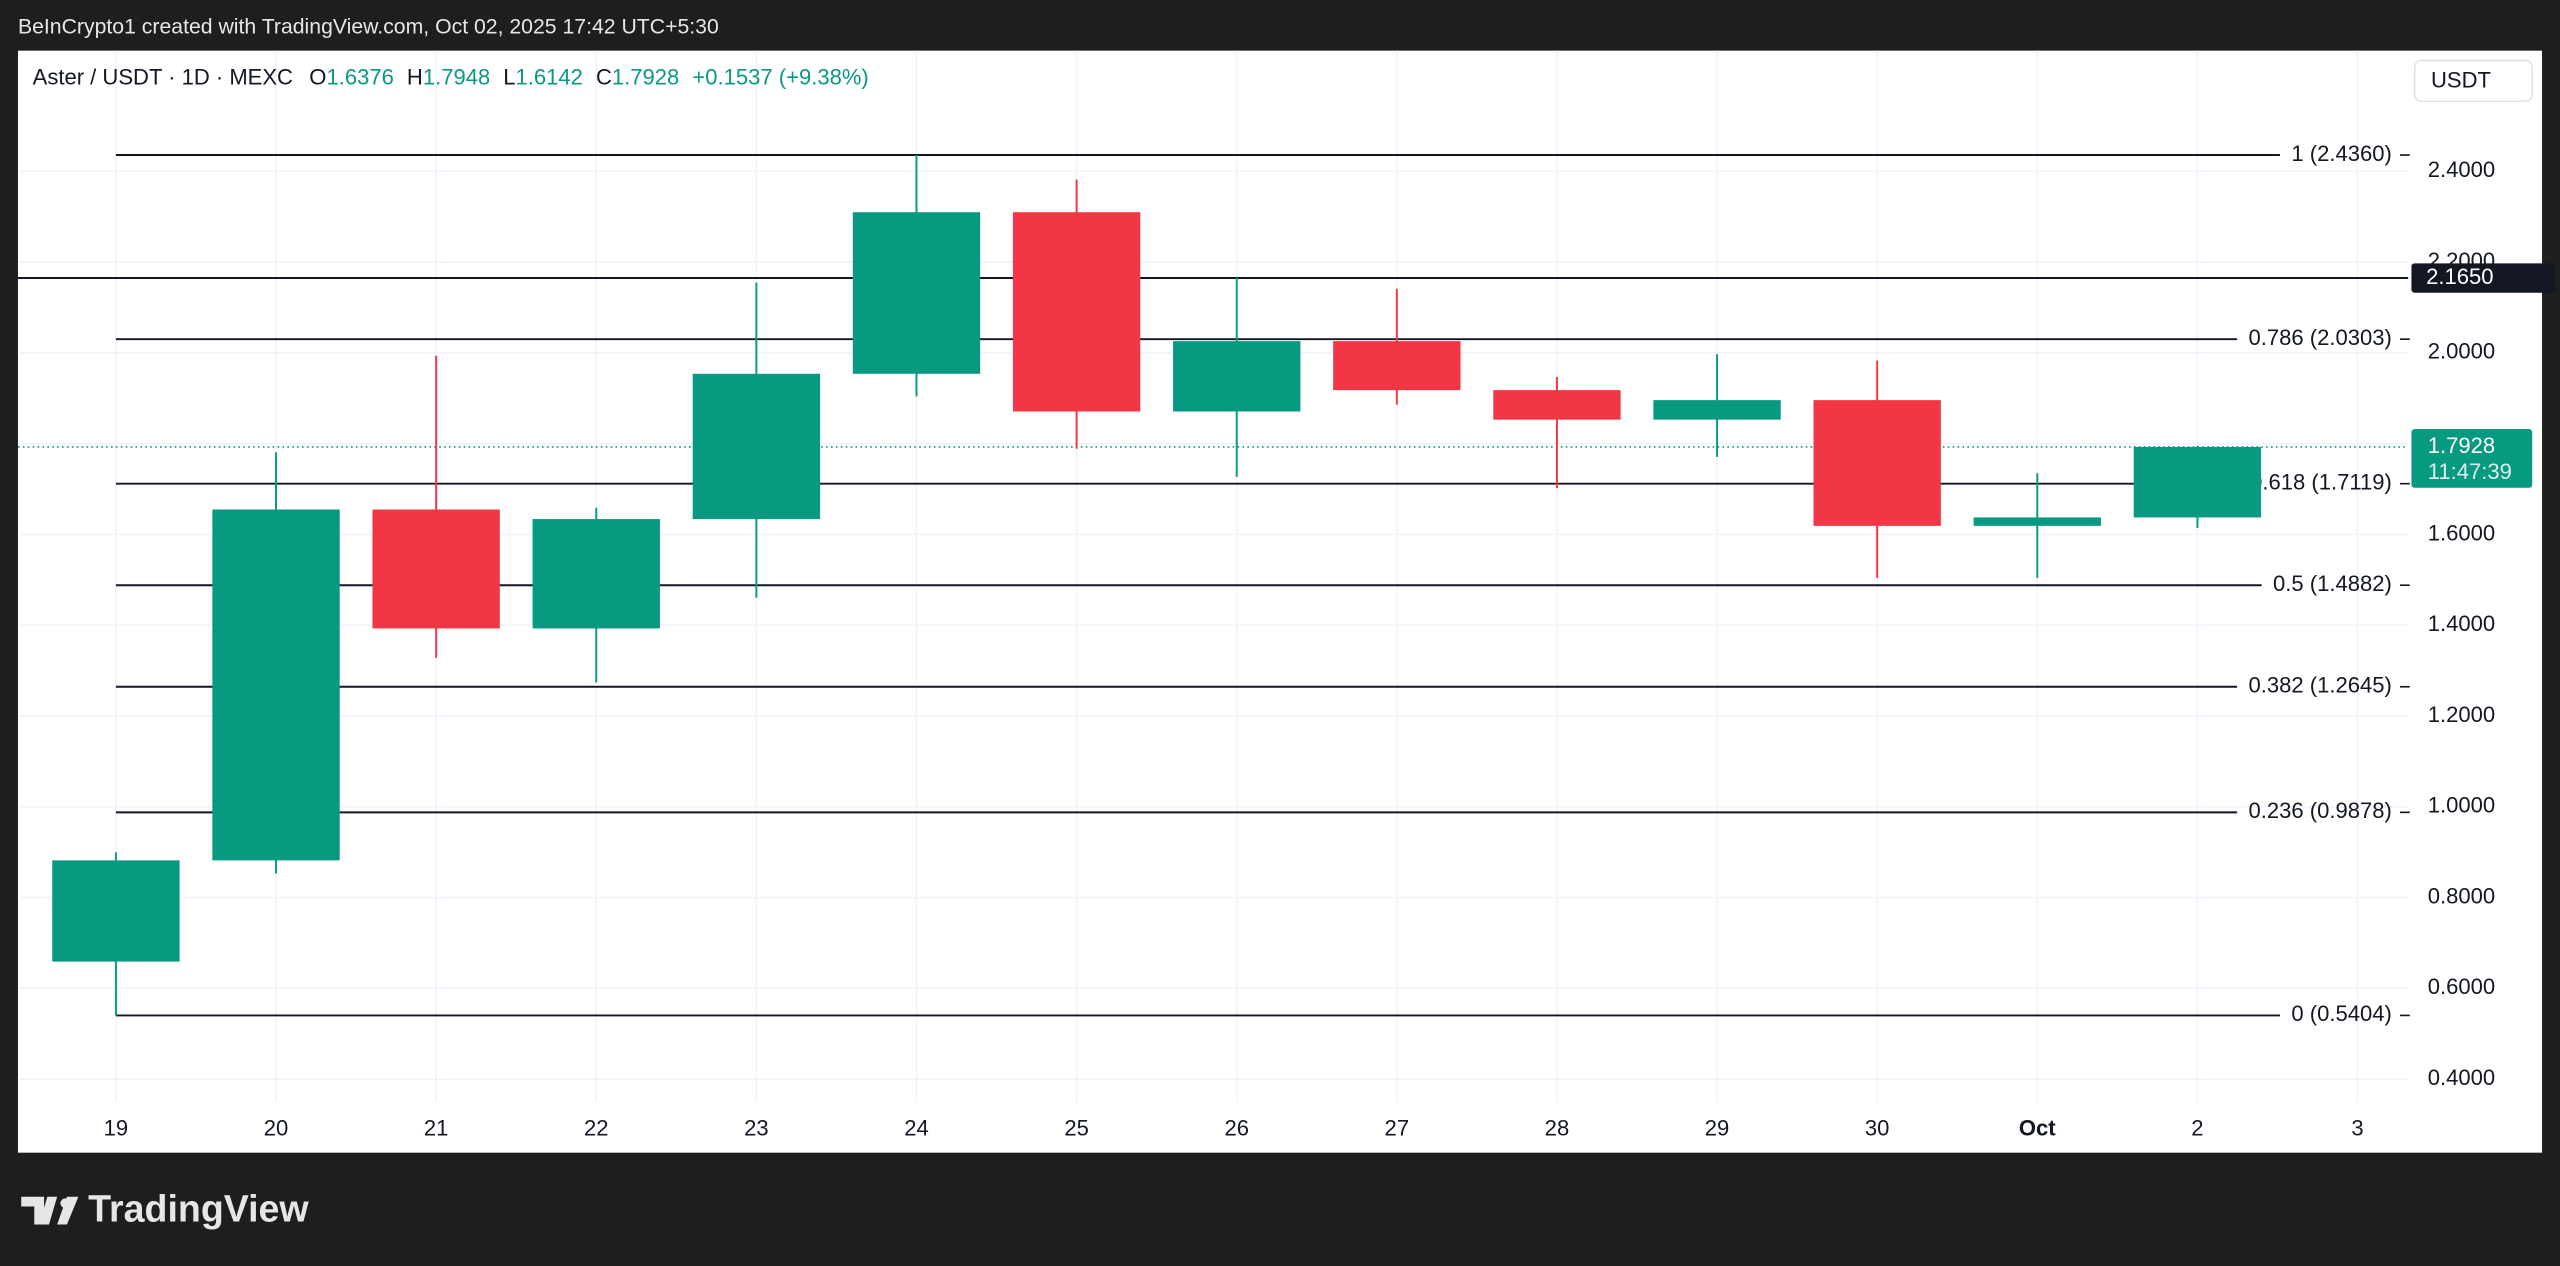 This screenshot has height=1266, width=2560. I want to click on footer-logo: TradingView, so click(165, 1208).